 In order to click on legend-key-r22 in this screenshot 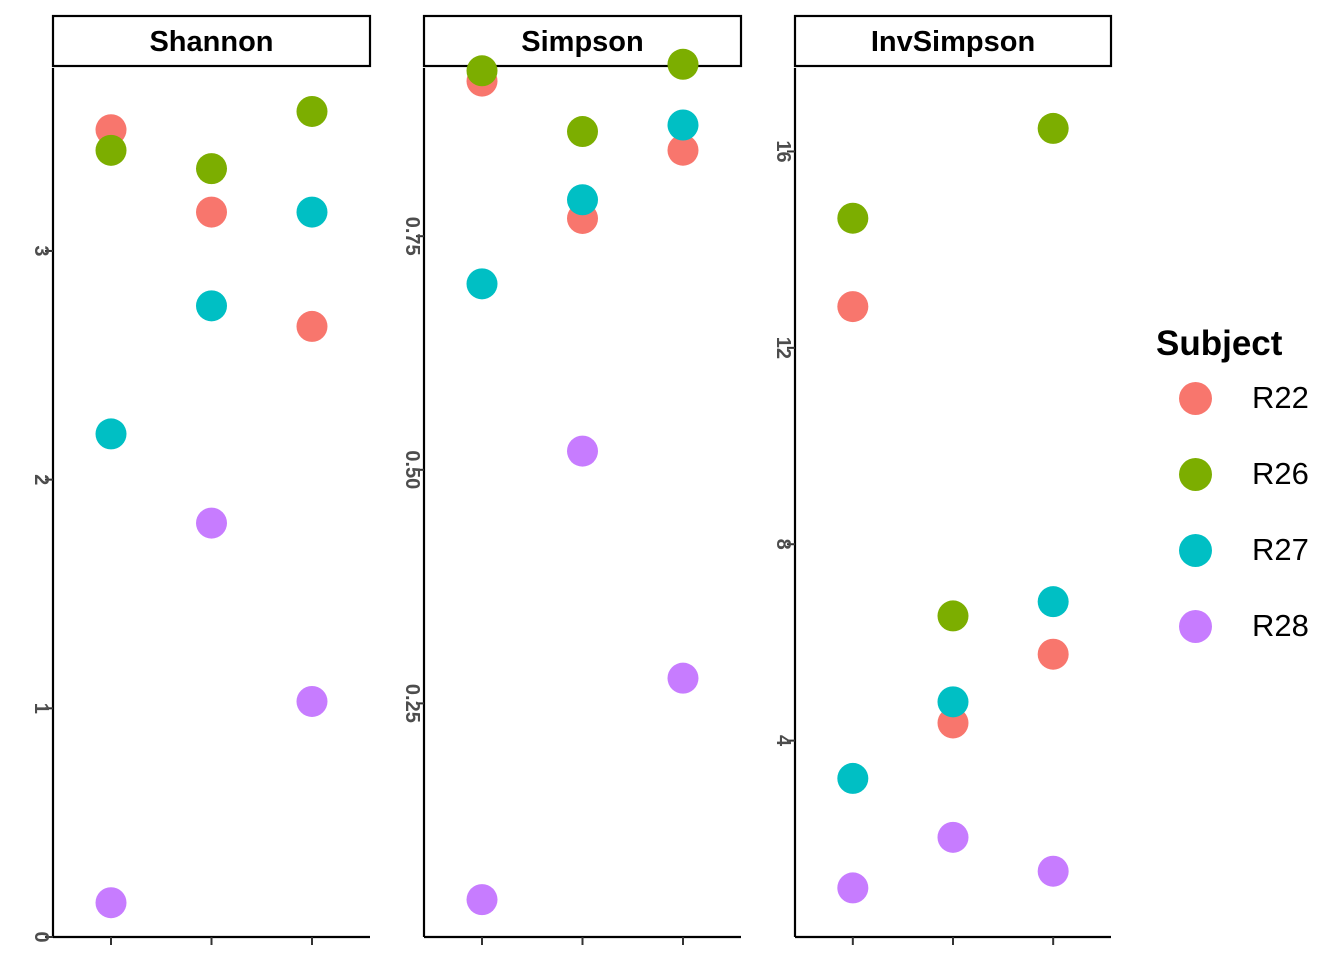, I will do `click(1195, 398)`.